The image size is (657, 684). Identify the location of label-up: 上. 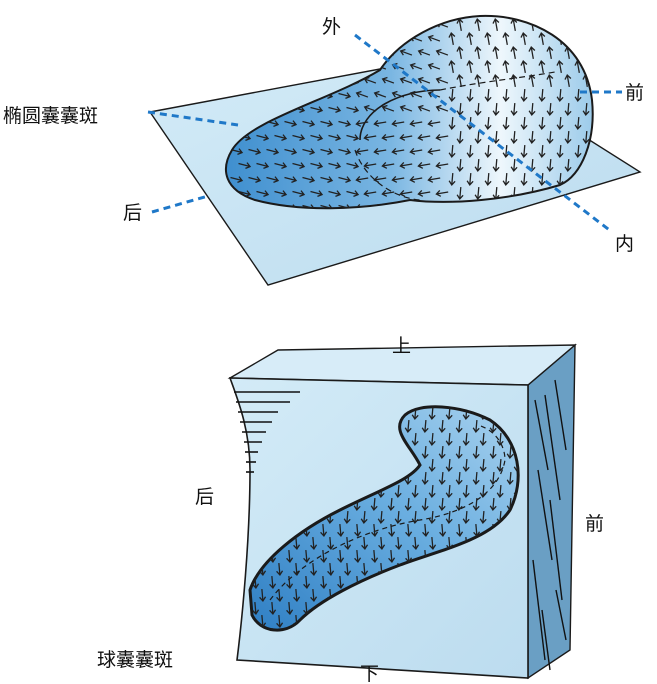
(401, 346).